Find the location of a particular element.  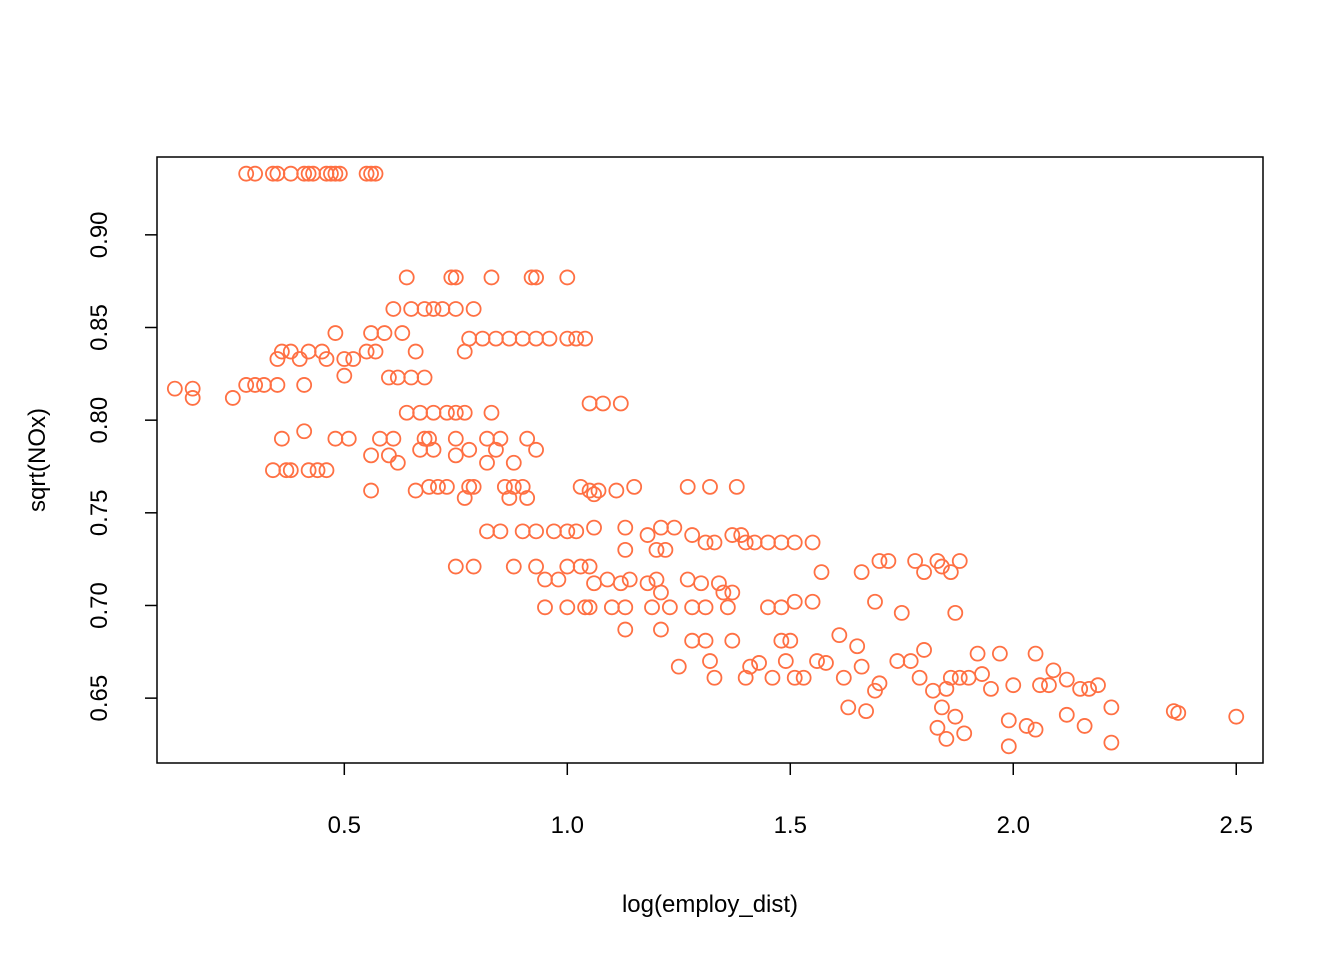

y-tick-label: 0.80 is located at coordinates (99, 420).